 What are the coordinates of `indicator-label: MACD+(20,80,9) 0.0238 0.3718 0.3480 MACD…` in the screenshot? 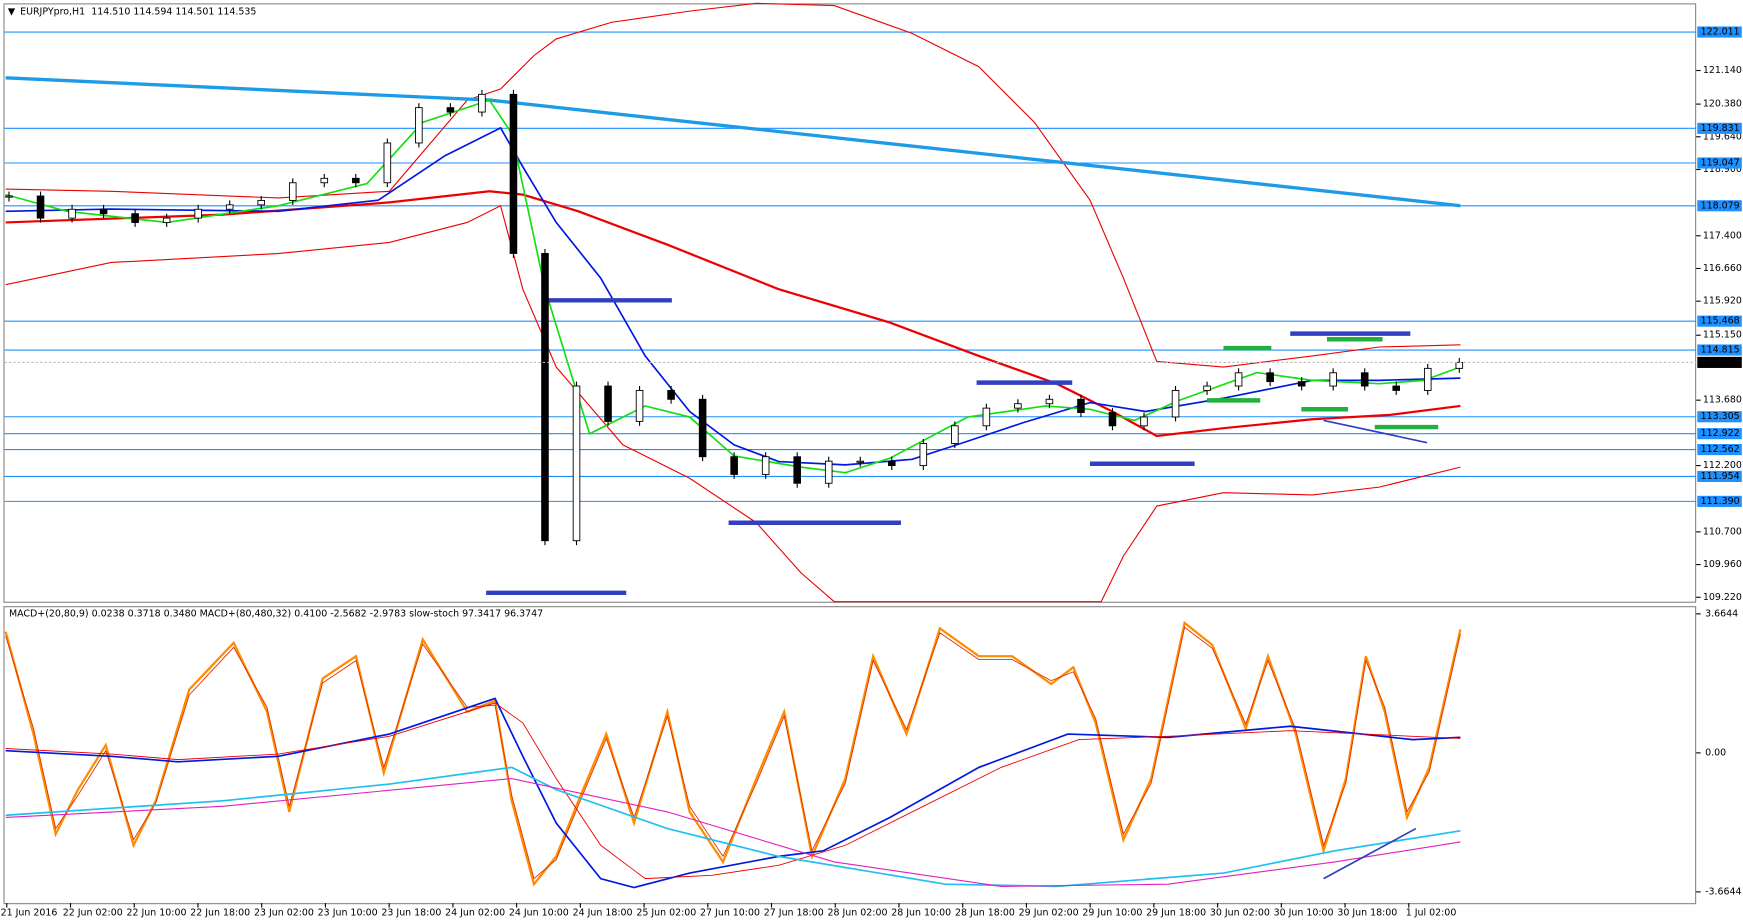 It's located at (276, 613).